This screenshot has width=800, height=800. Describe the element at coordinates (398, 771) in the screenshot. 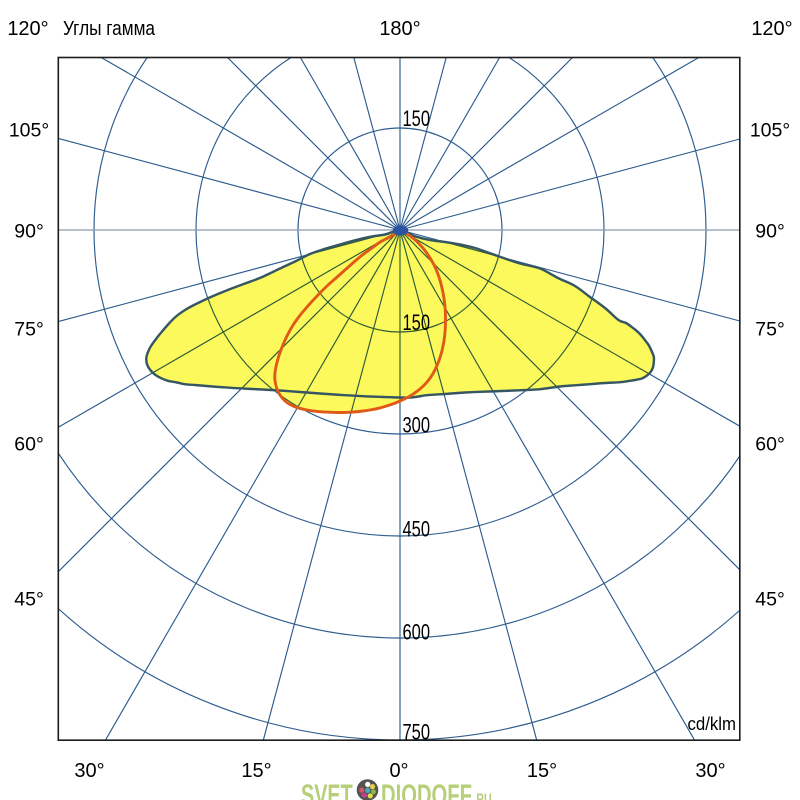

I see `svg-text: 0°` at that location.